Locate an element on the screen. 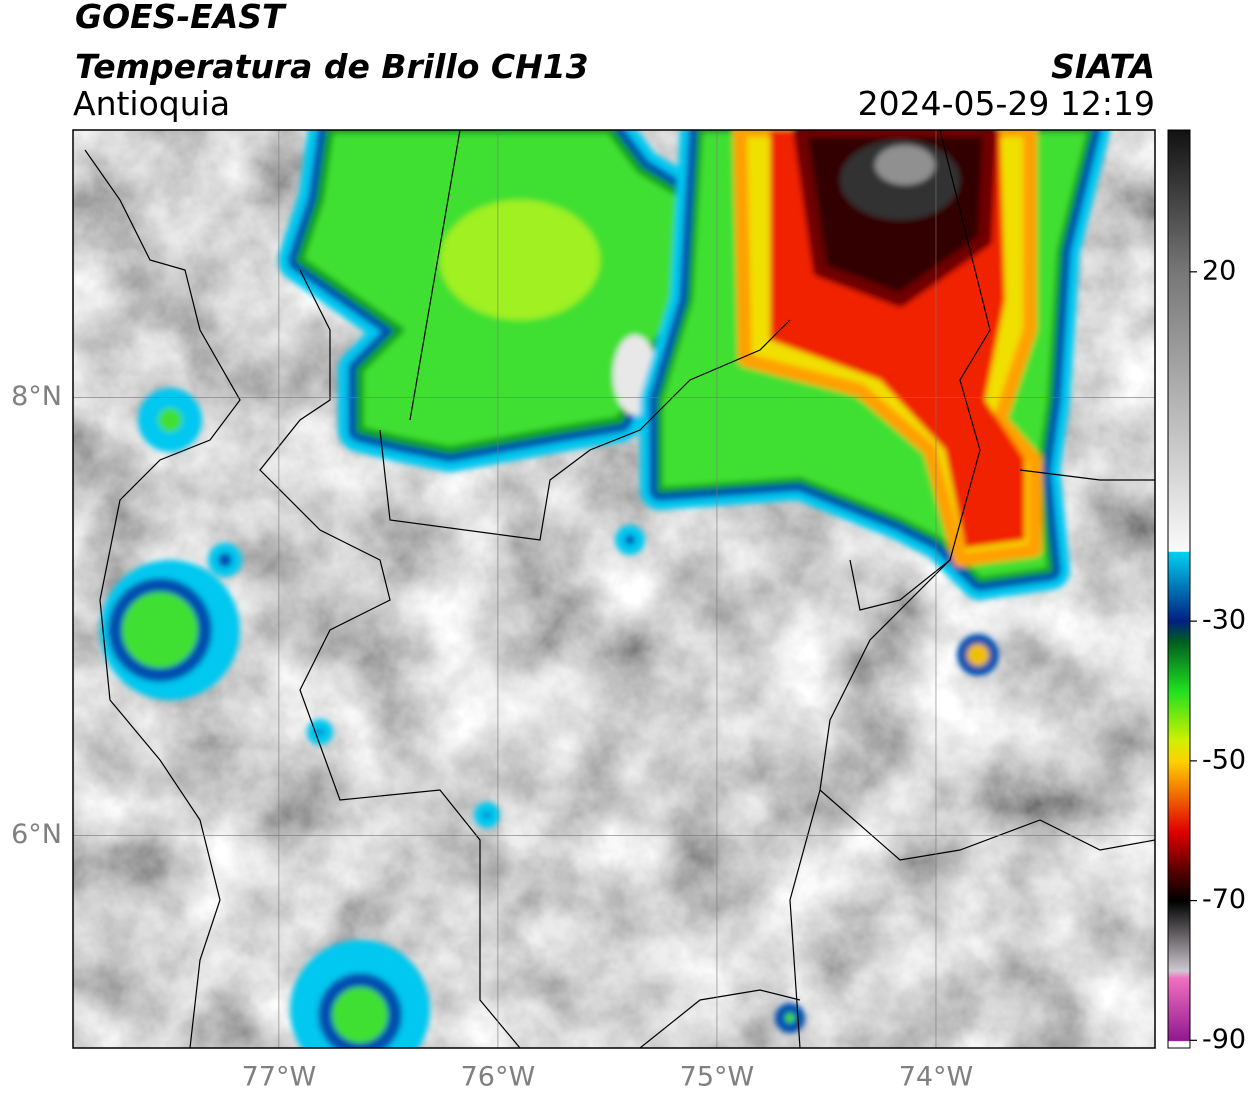 The image size is (1252, 1099). satellite-title: GOES-EAST is located at coordinates (181, 18).